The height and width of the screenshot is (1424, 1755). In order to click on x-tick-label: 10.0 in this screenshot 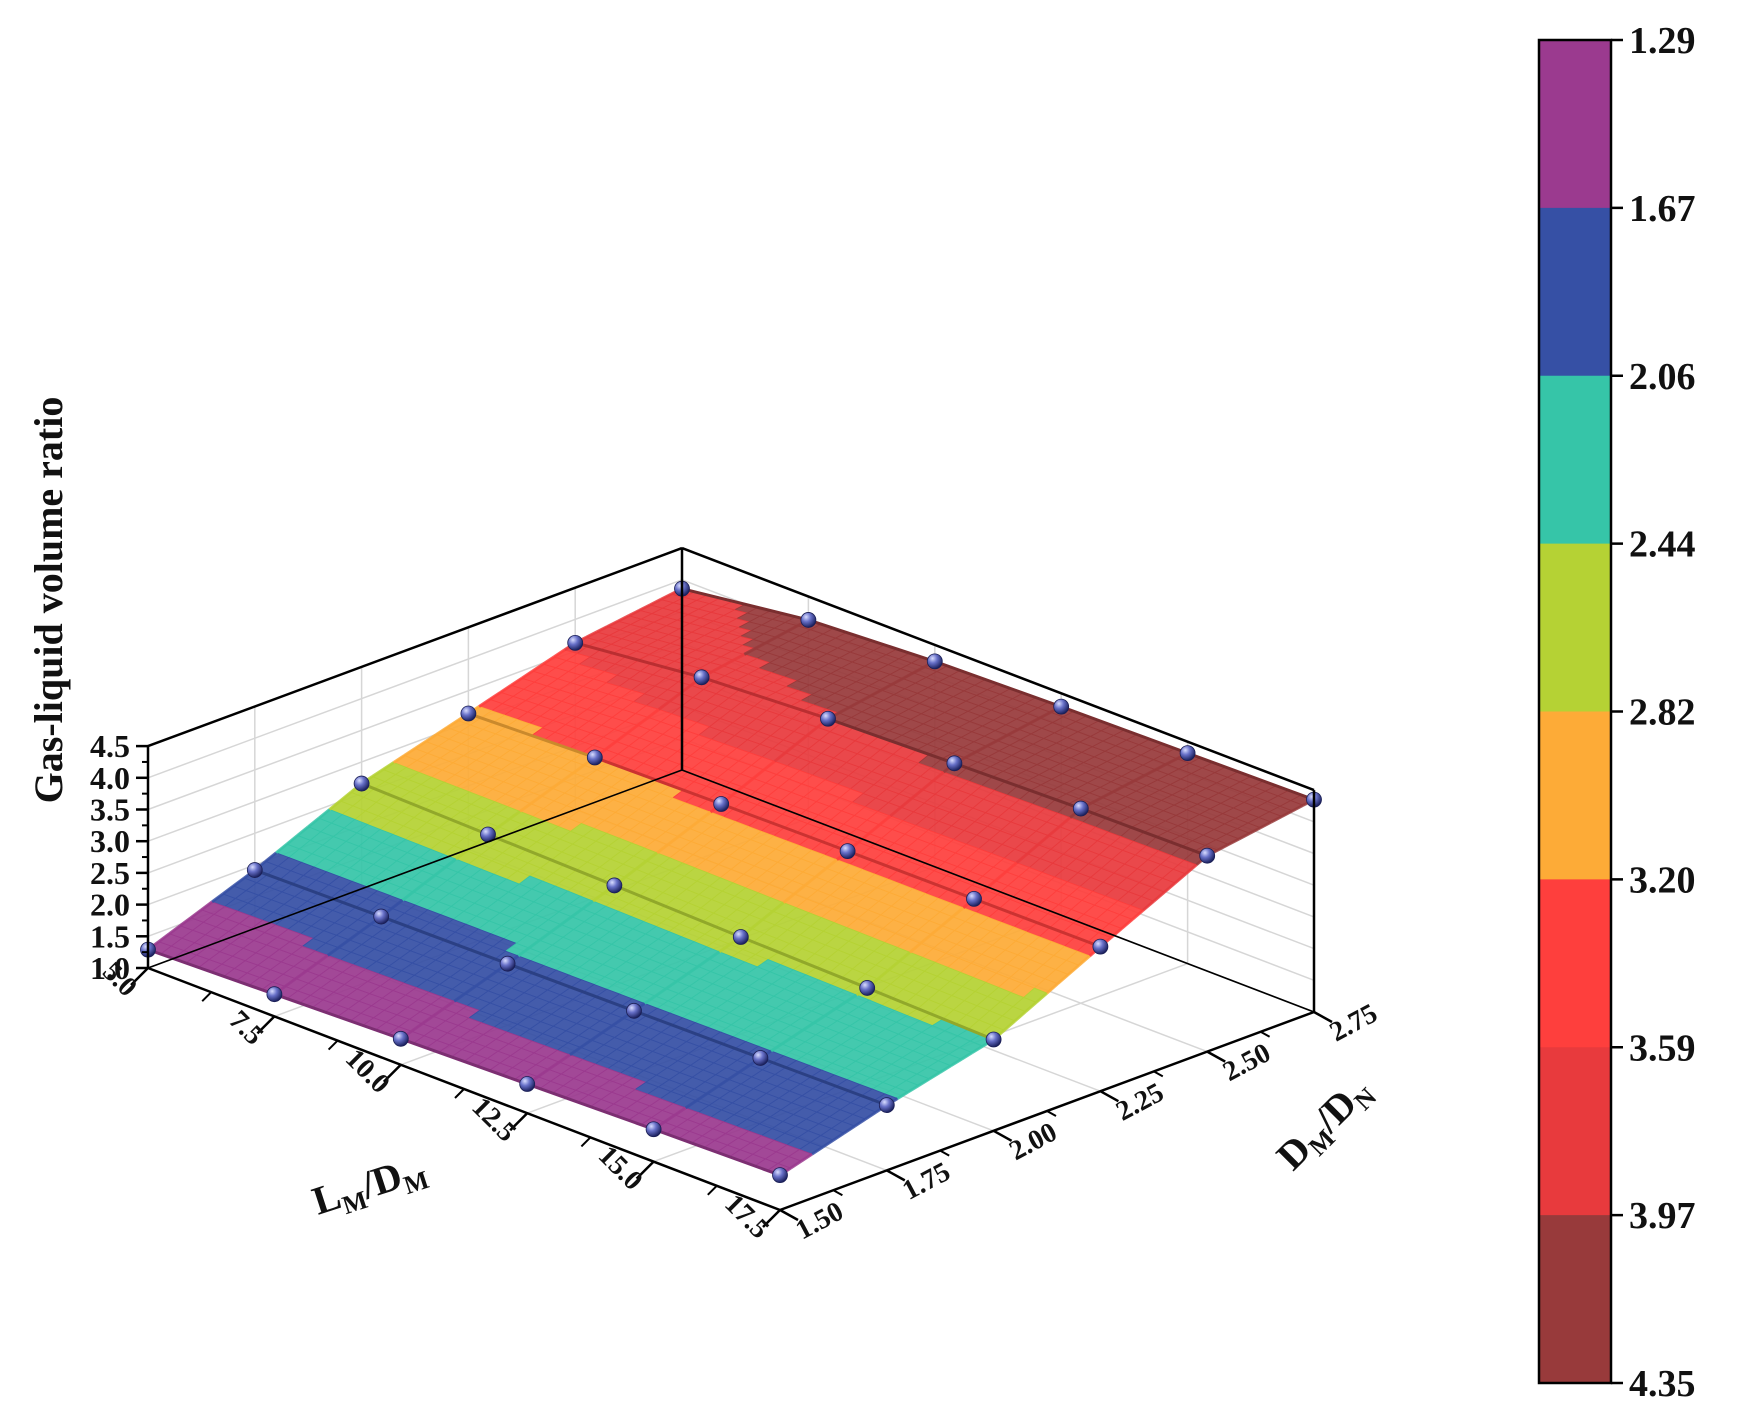, I will do `click(367, 1071)`.